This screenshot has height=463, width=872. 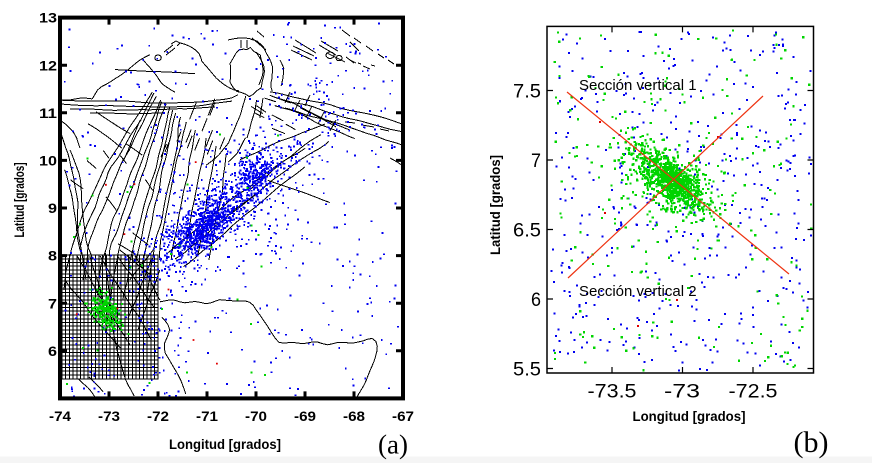 I want to click on svg-text: -67, so click(x=403, y=416).